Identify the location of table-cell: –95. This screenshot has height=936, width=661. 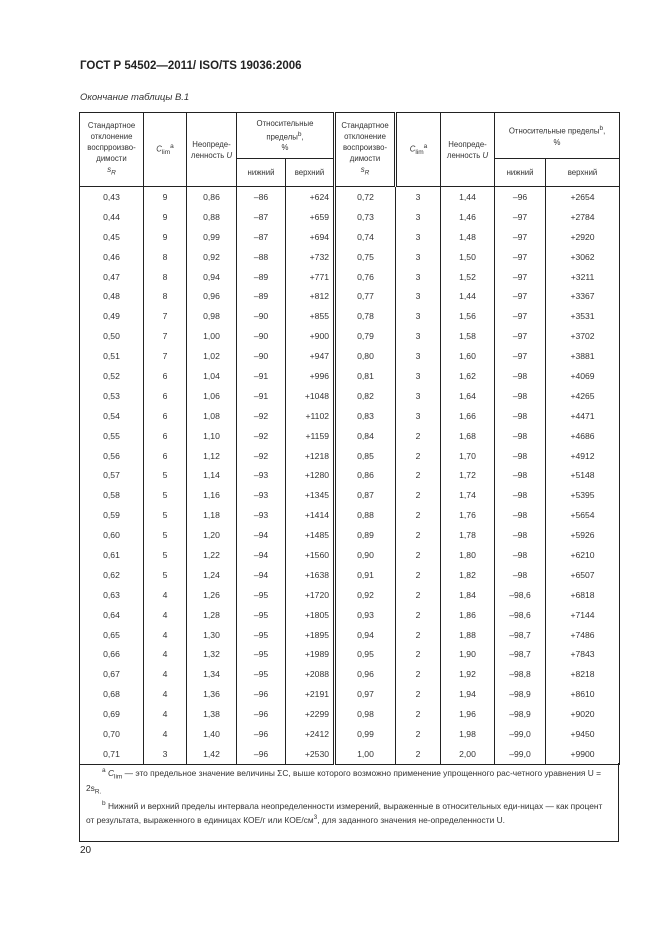
(261, 654).